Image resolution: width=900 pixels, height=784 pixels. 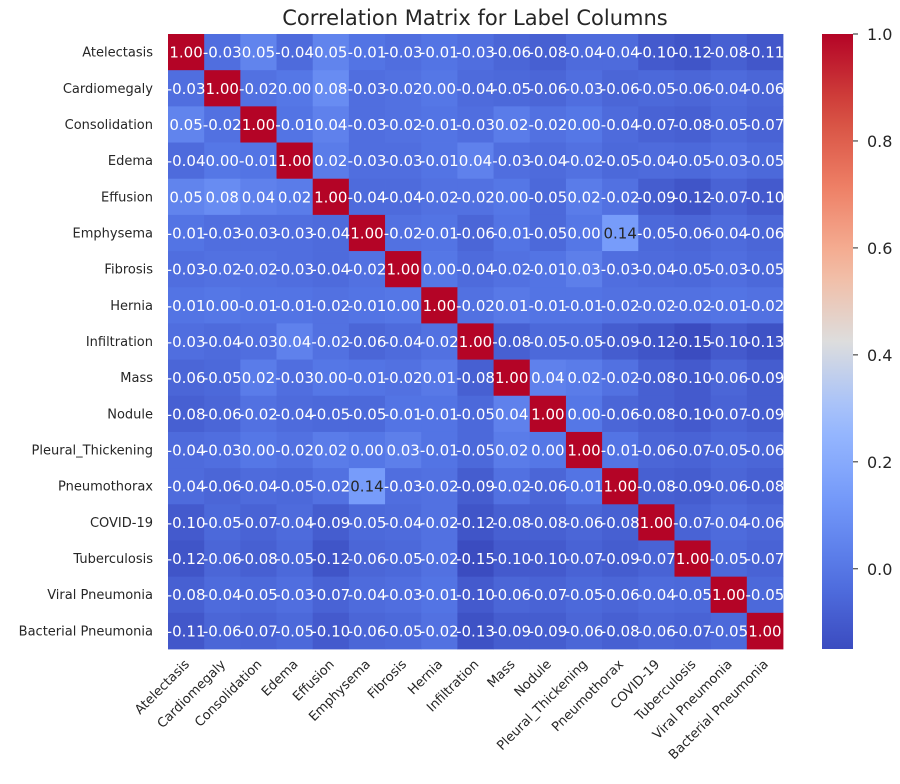 I want to click on y-tick-label: Mass, so click(x=136, y=378).